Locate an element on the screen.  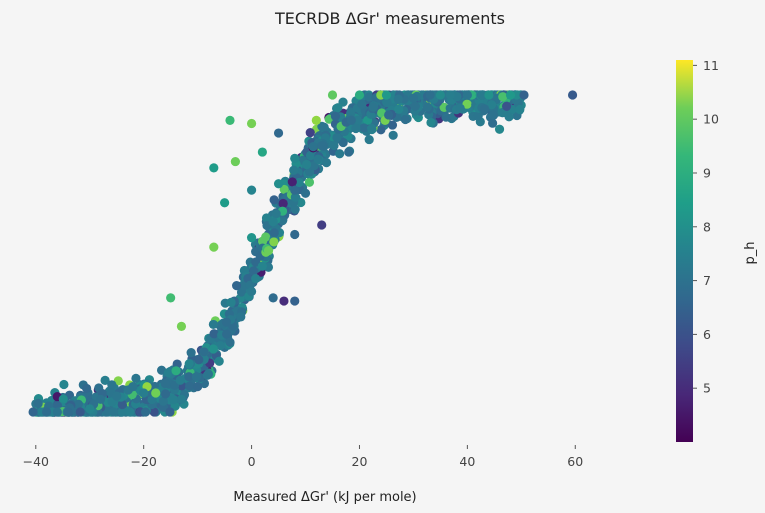
x-axis-ticks: −40 −20 0 20 40 60 is located at coordinates (303, 457).